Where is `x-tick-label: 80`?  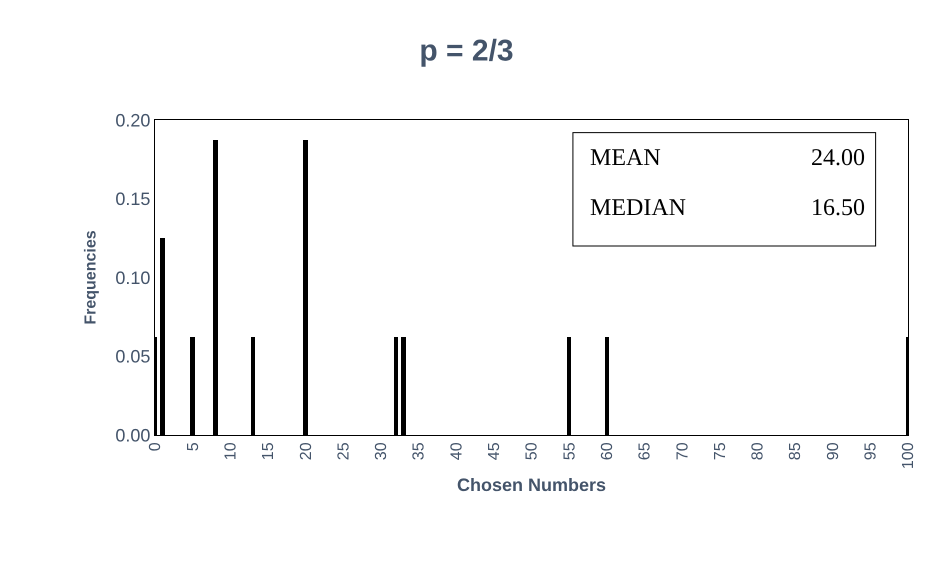
x-tick-label: 80 is located at coordinates (758, 451).